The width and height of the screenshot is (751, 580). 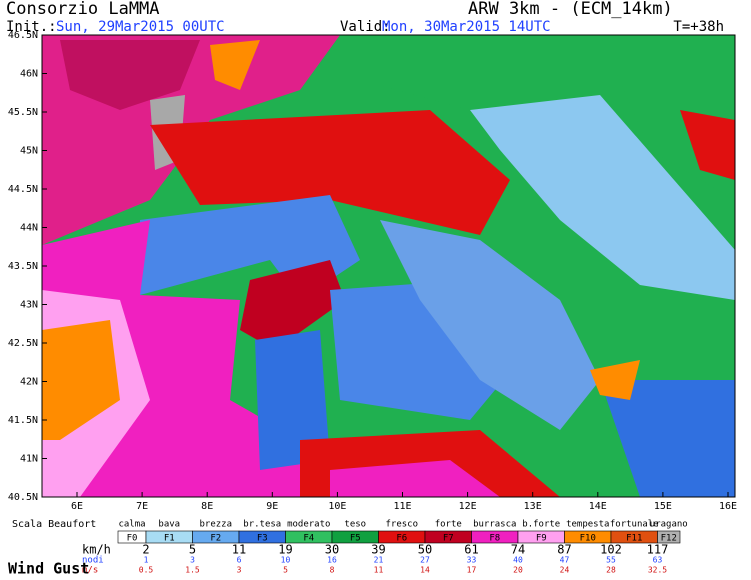 What do you see at coordinates (378, 550) in the screenshot?
I see `legend-kmh: 39` at bounding box center [378, 550].